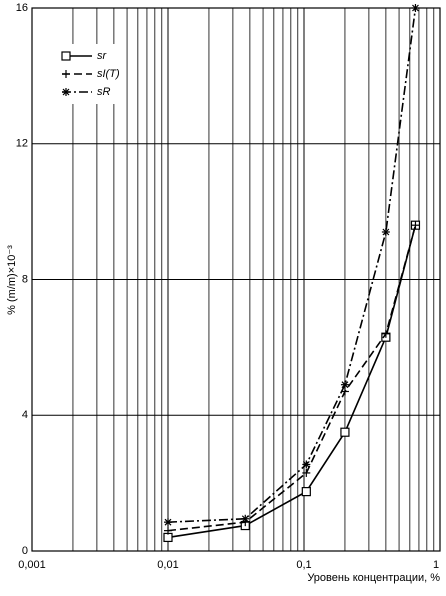 The height and width of the screenshot is (596, 446). Describe the element at coordinates (108, 74) in the screenshot. I see `legend-label: sI(T)` at that location.